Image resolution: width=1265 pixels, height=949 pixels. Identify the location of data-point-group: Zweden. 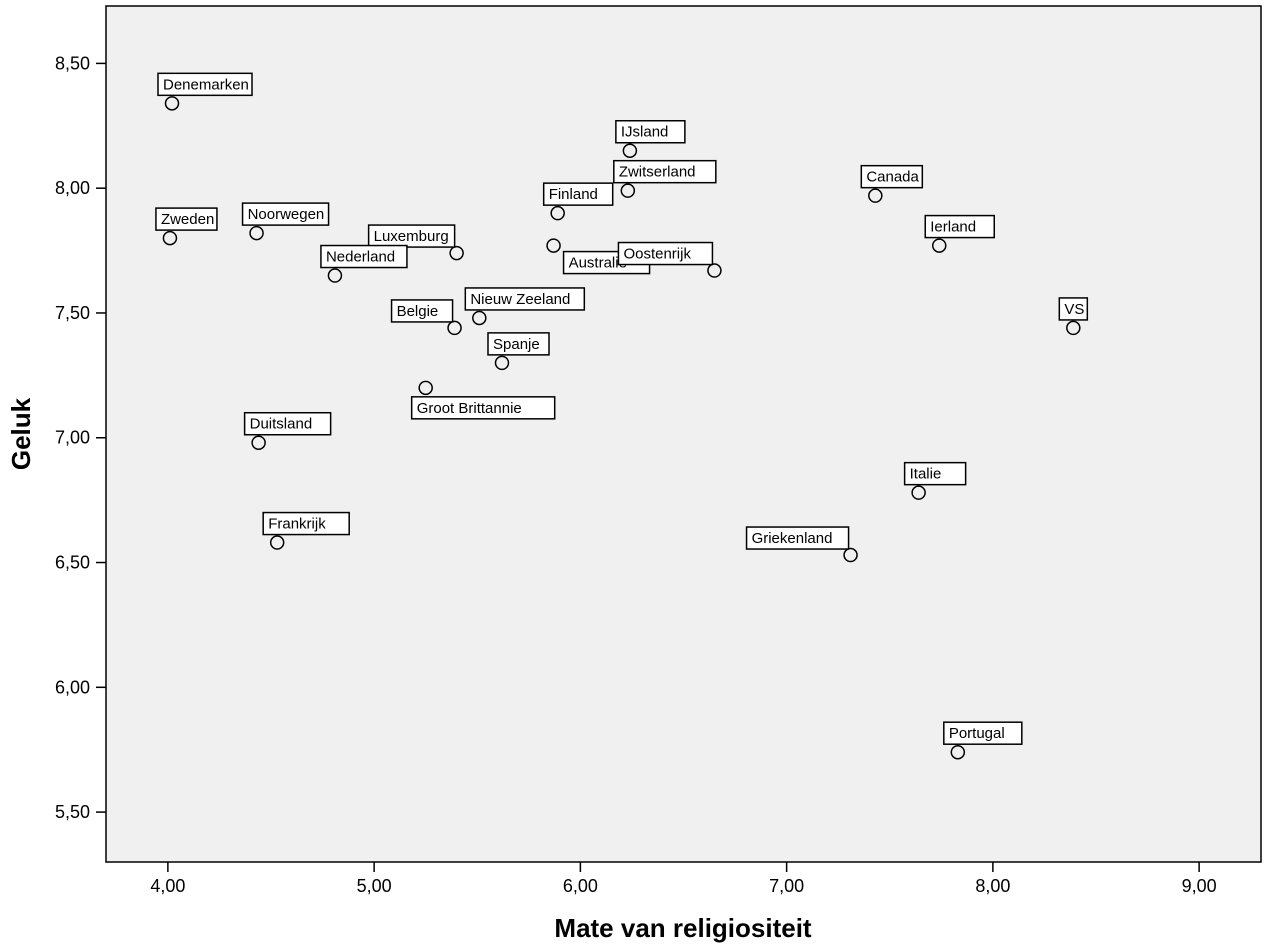
(186, 226).